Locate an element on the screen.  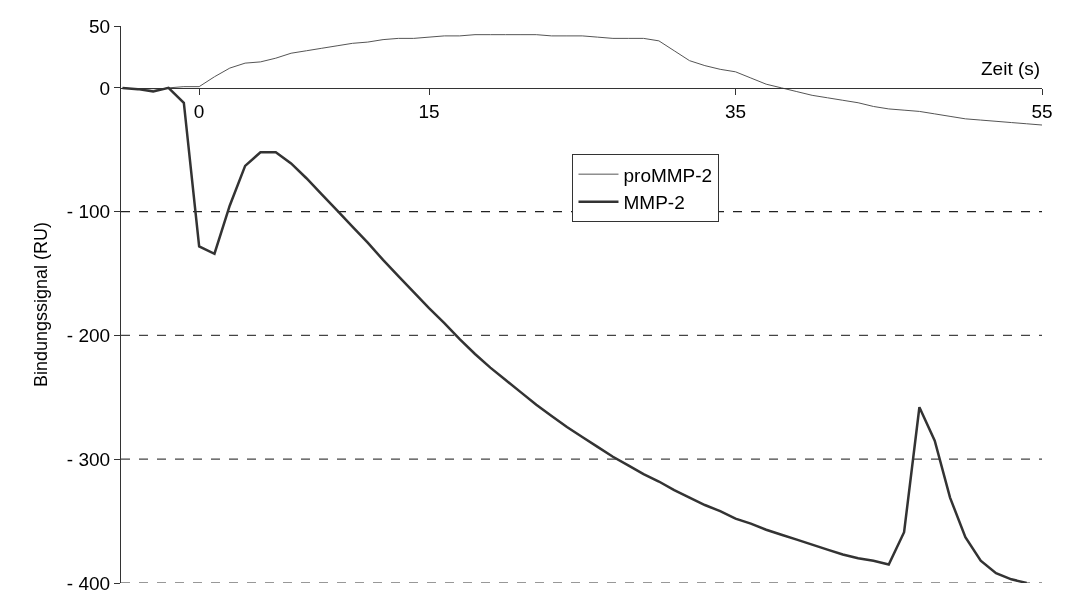
x-tick-label: 35 is located at coordinates (735, 111).